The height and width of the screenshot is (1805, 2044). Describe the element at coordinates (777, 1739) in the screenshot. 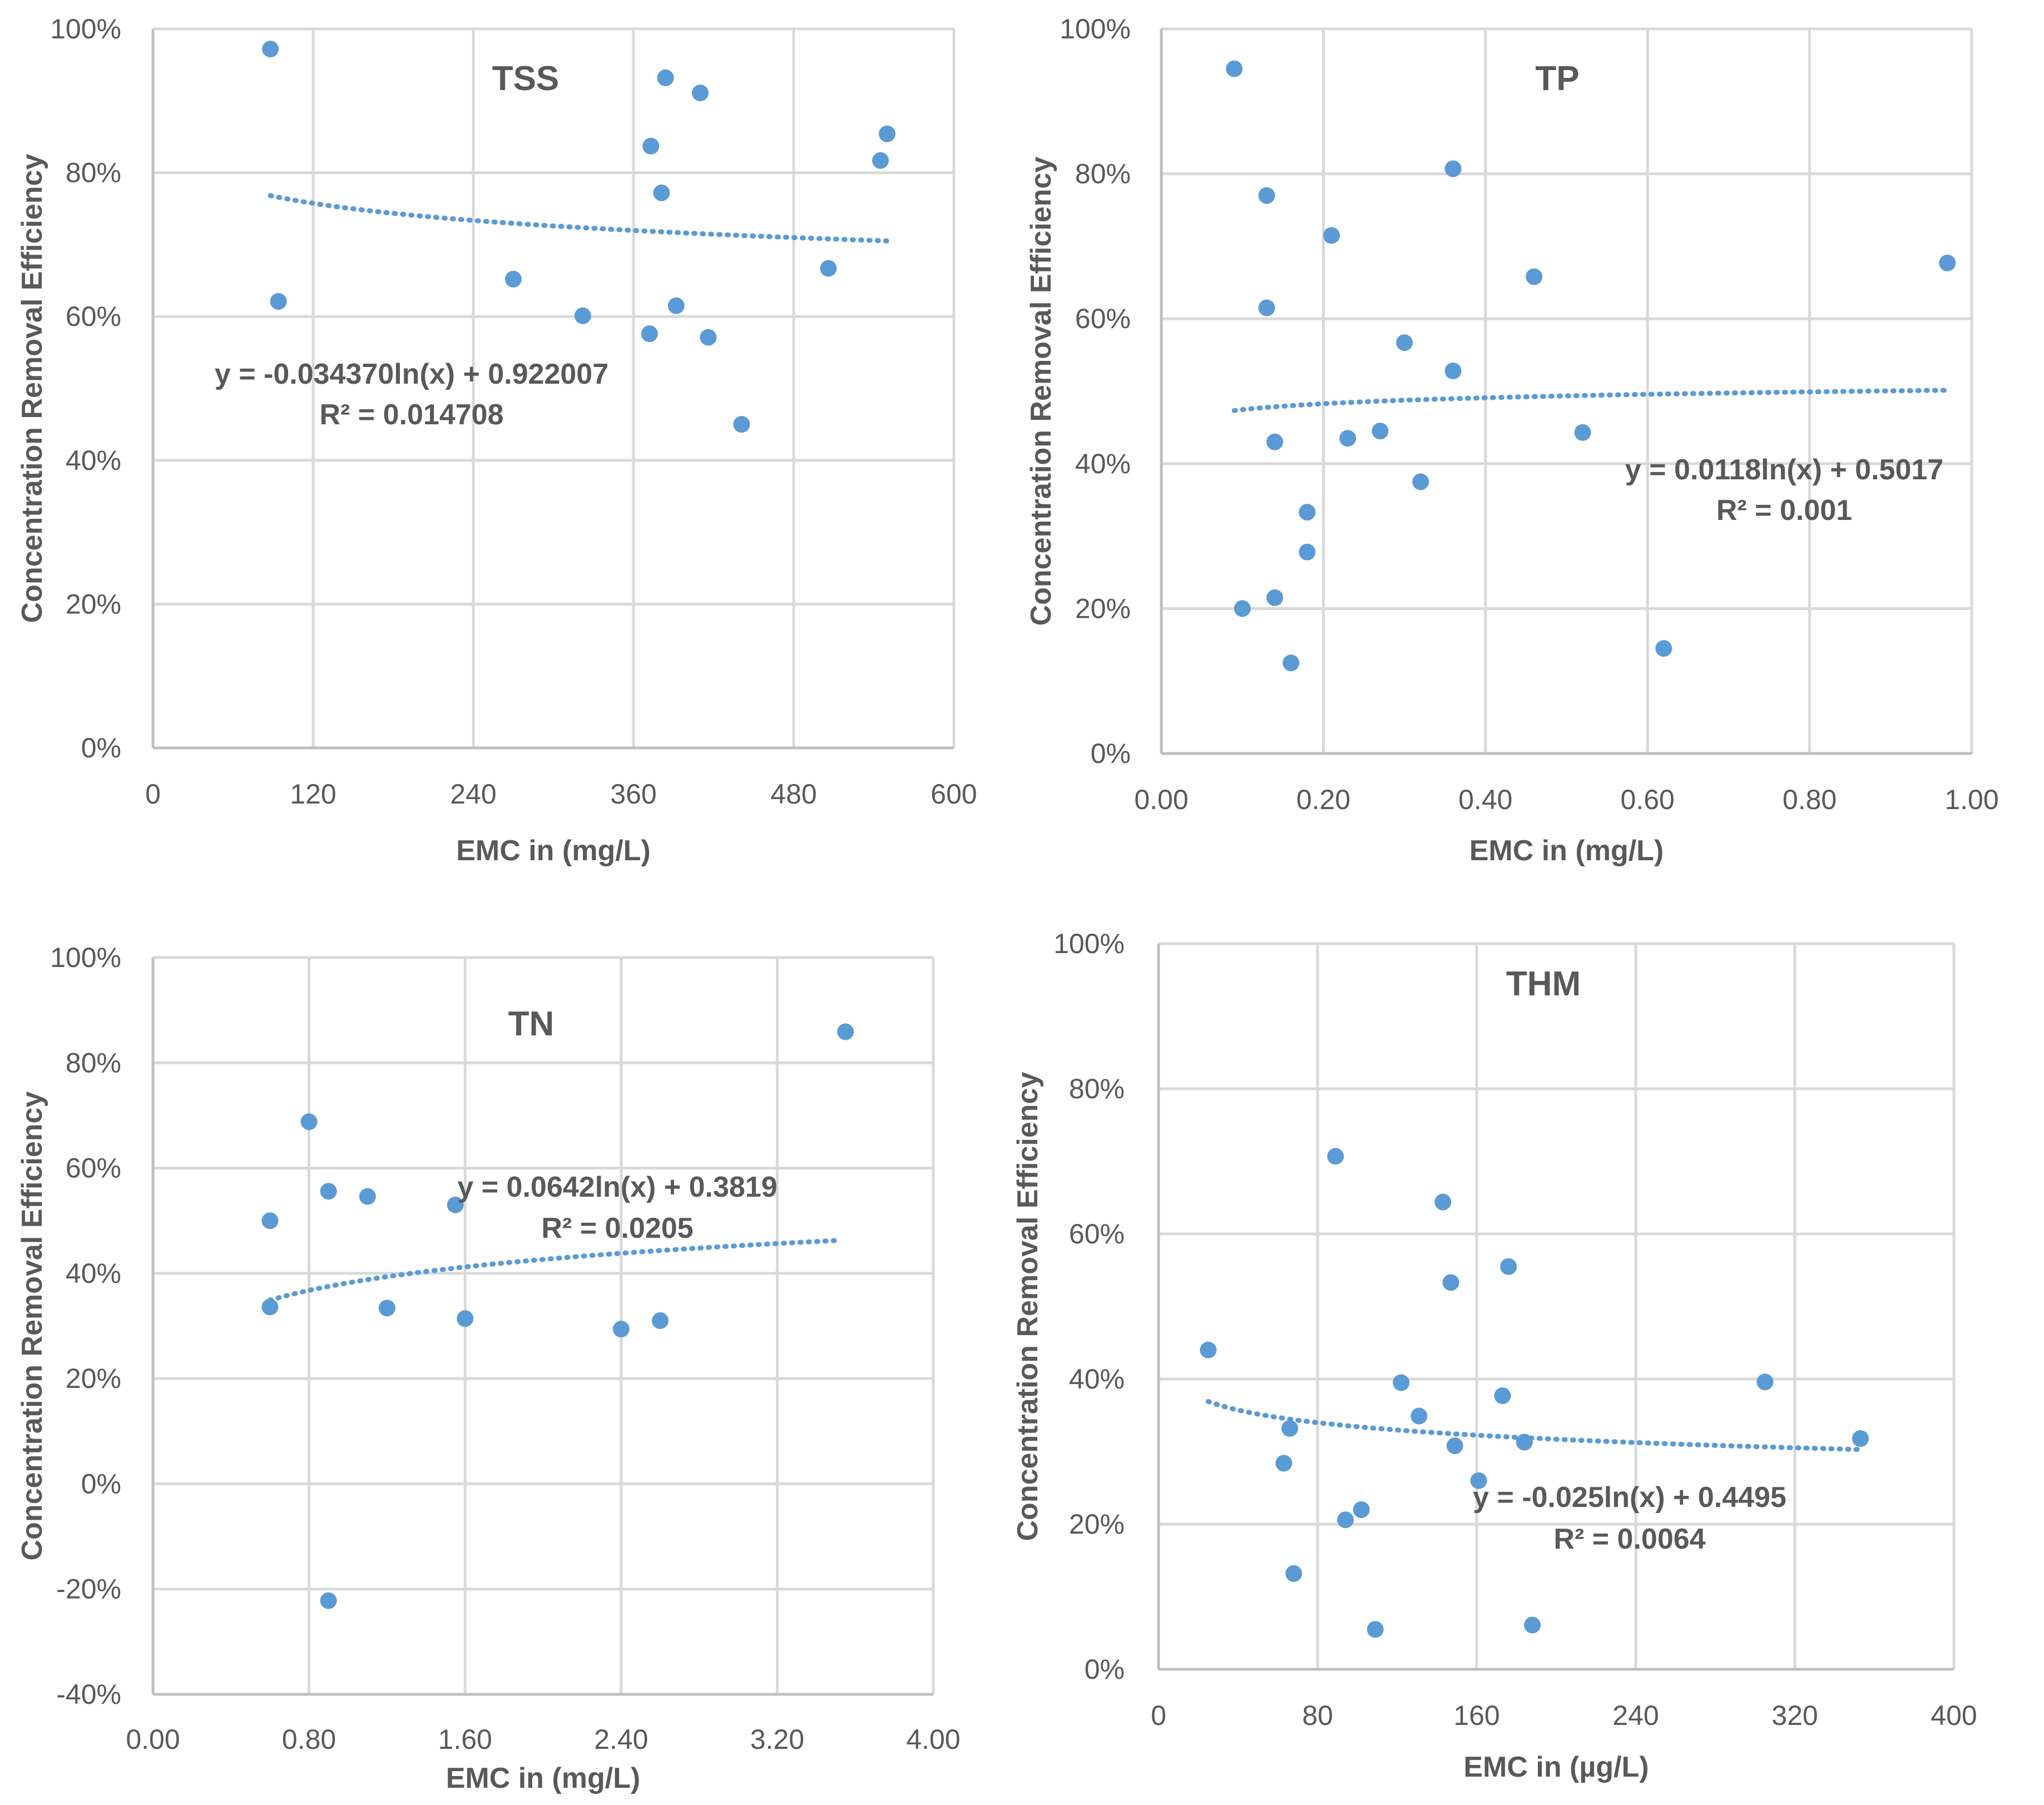

I see `x-tick-label: 3.20` at that location.